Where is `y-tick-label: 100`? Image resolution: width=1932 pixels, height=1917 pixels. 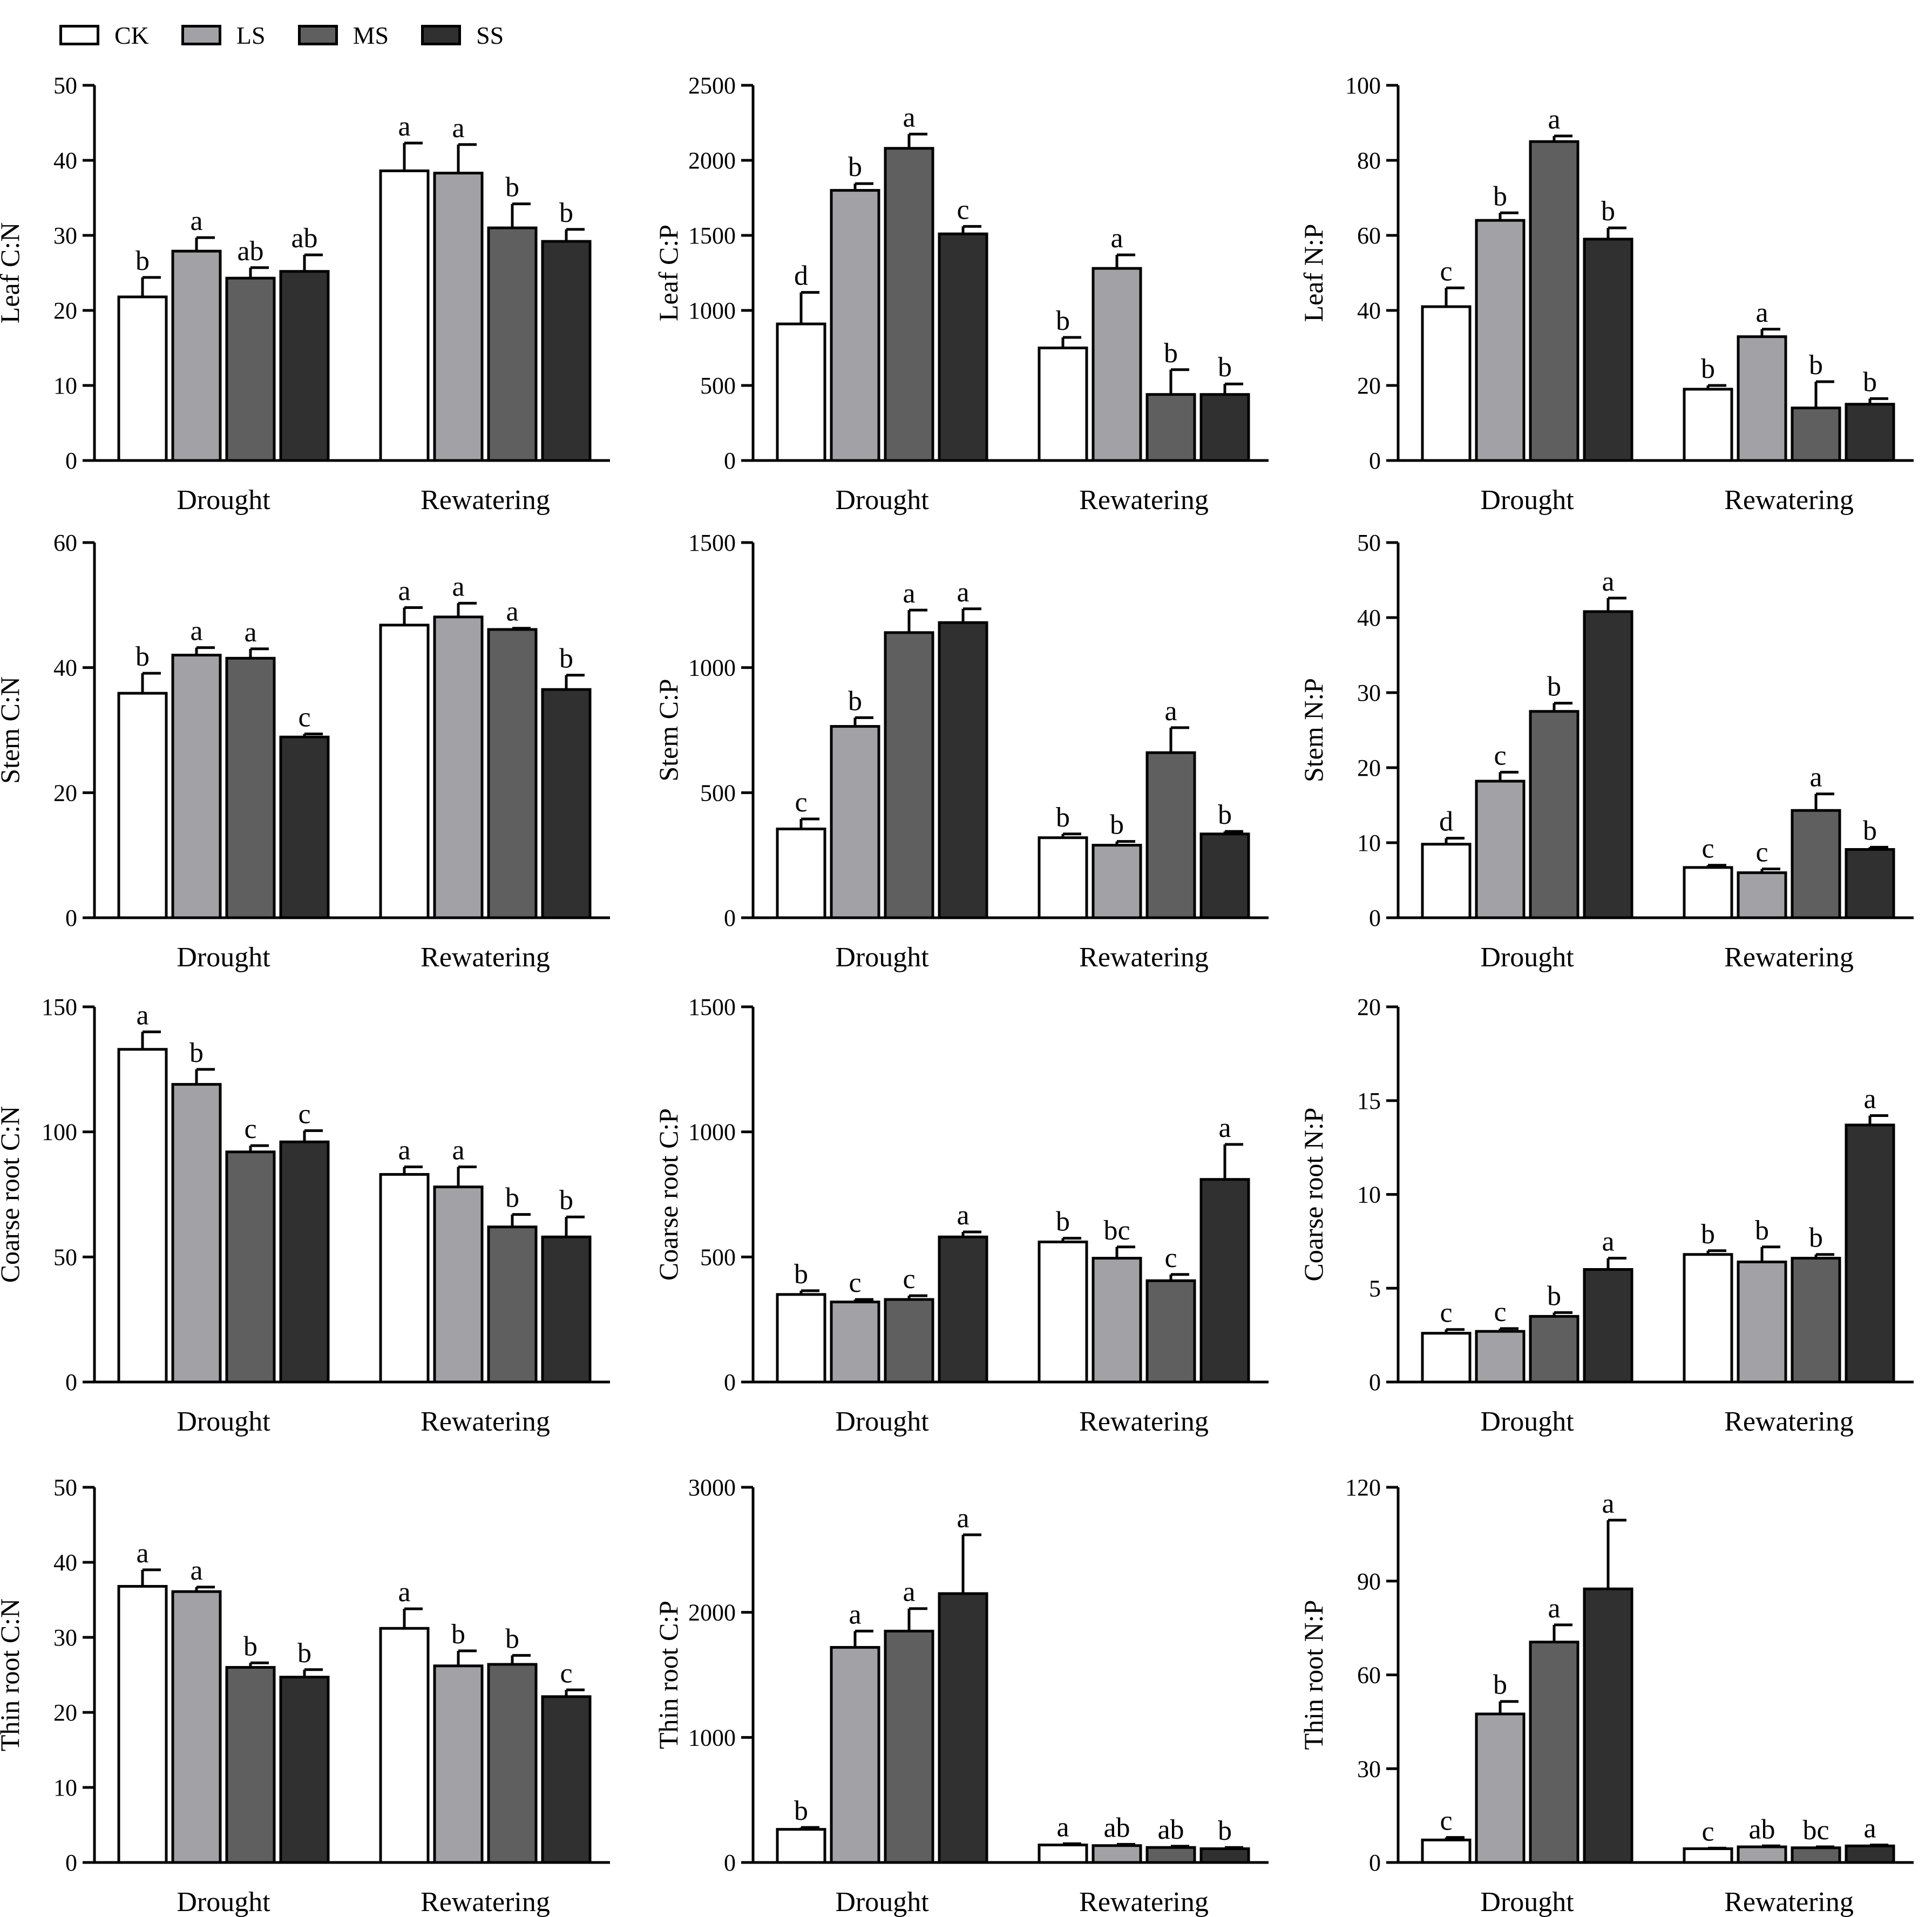
y-tick-label: 100 is located at coordinates (59, 1132).